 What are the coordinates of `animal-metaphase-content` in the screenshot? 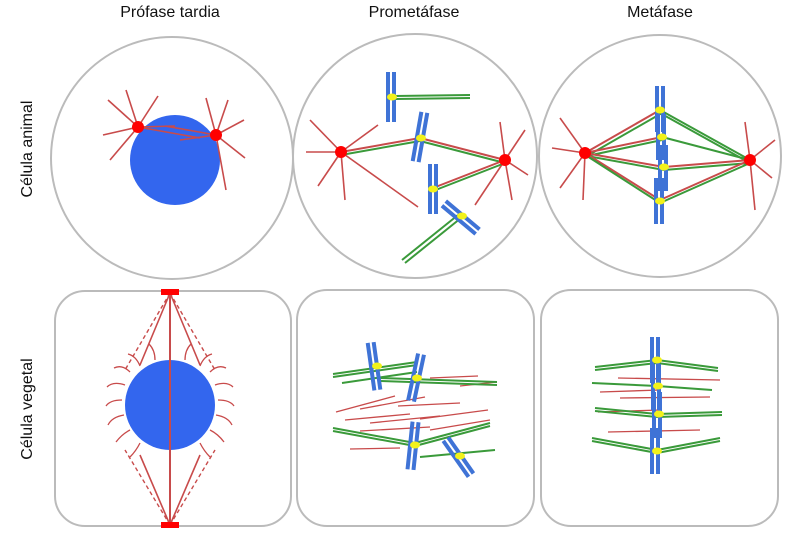 It's located at (663, 155).